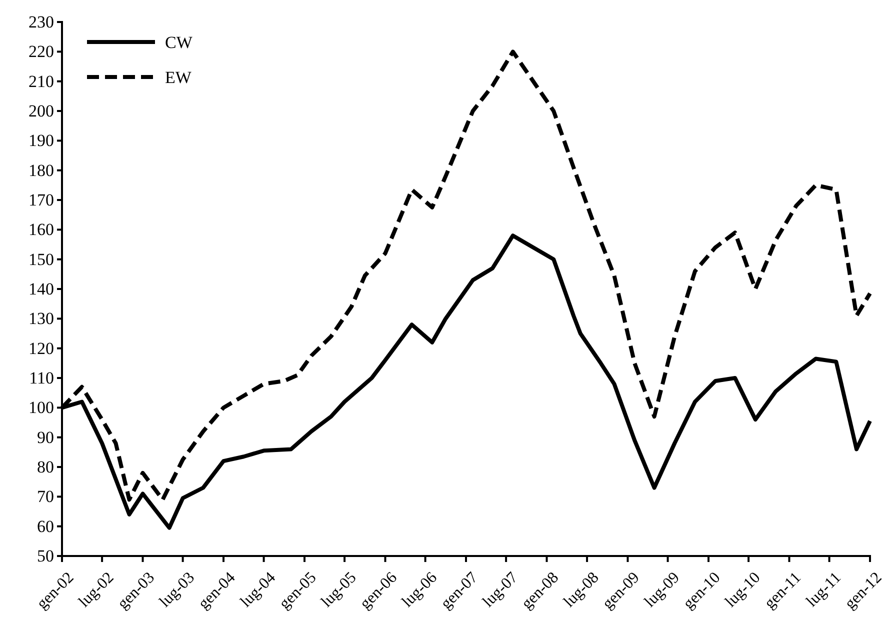 Image resolution: width=889 pixels, height=620 pixels. I want to click on y-tick-label: 90, so click(45, 437).